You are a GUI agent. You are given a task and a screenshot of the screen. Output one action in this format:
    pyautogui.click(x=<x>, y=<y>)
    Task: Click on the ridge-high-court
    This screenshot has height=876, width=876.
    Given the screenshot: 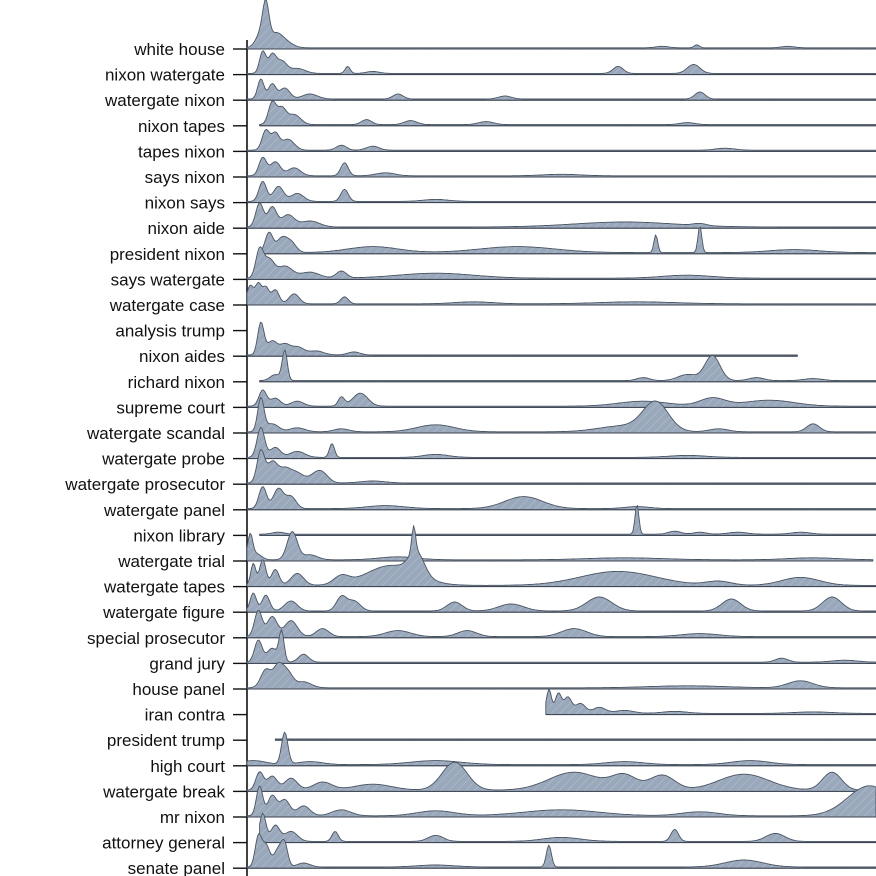 What is the action you would take?
    pyautogui.click(x=561, y=749)
    